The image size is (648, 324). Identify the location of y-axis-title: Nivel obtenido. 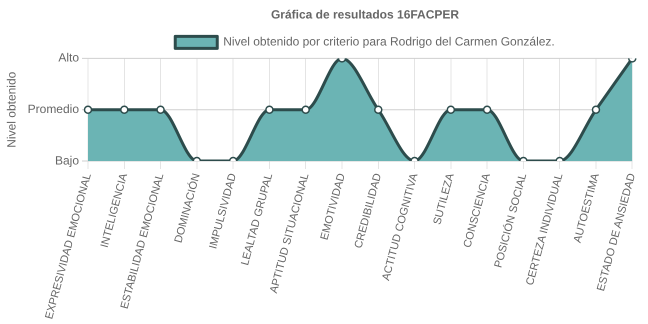
(11, 109).